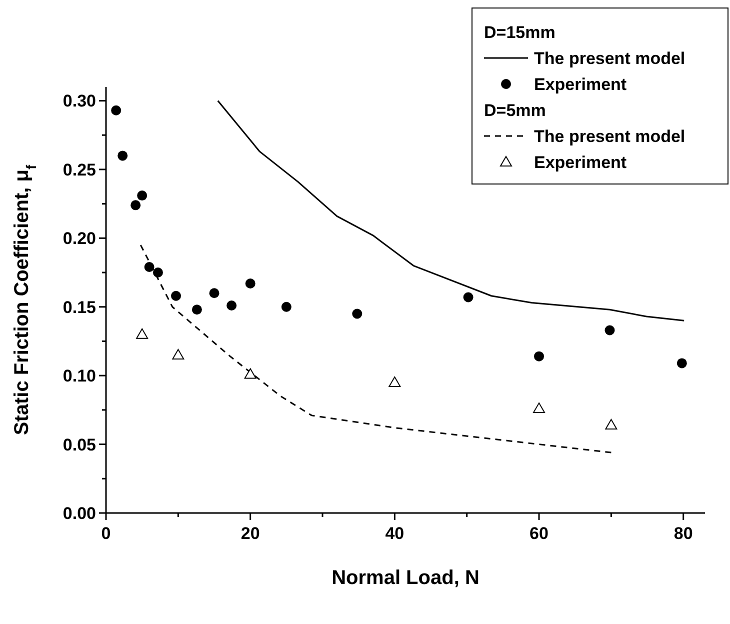 Image resolution: width=730 pixels, height=624 pixels. I want to click on text: D=15mm, so click(520, 32).